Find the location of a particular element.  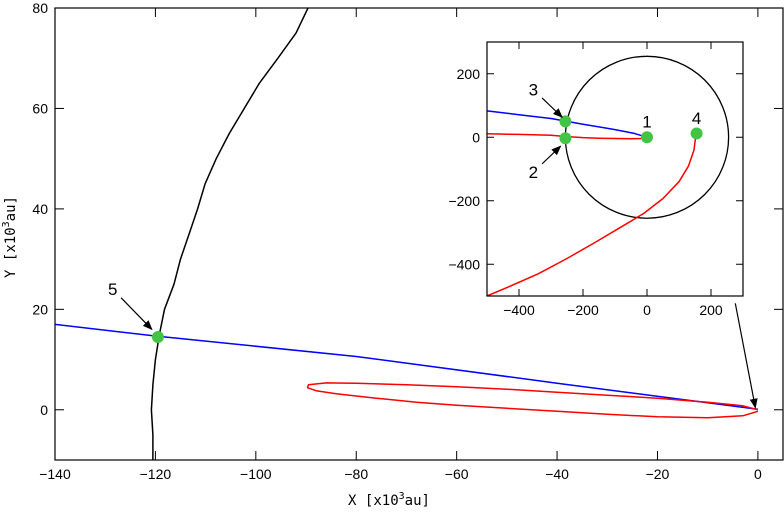

main-ytick-label: 40 is located at coordinates (40, 209).